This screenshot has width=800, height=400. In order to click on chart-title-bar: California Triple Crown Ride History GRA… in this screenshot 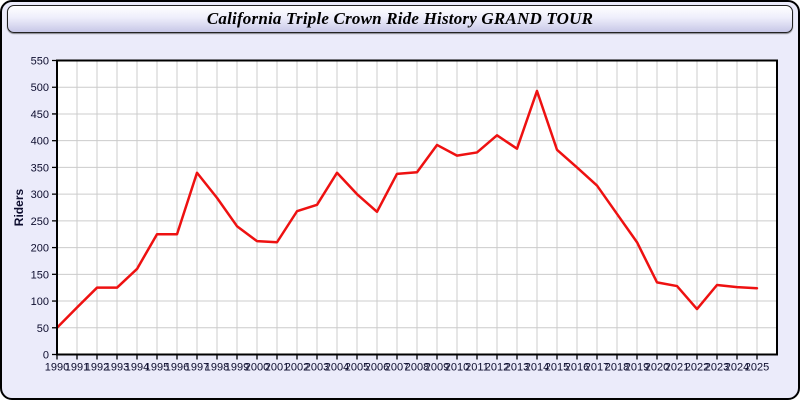, I will do `click(400, 19)`.